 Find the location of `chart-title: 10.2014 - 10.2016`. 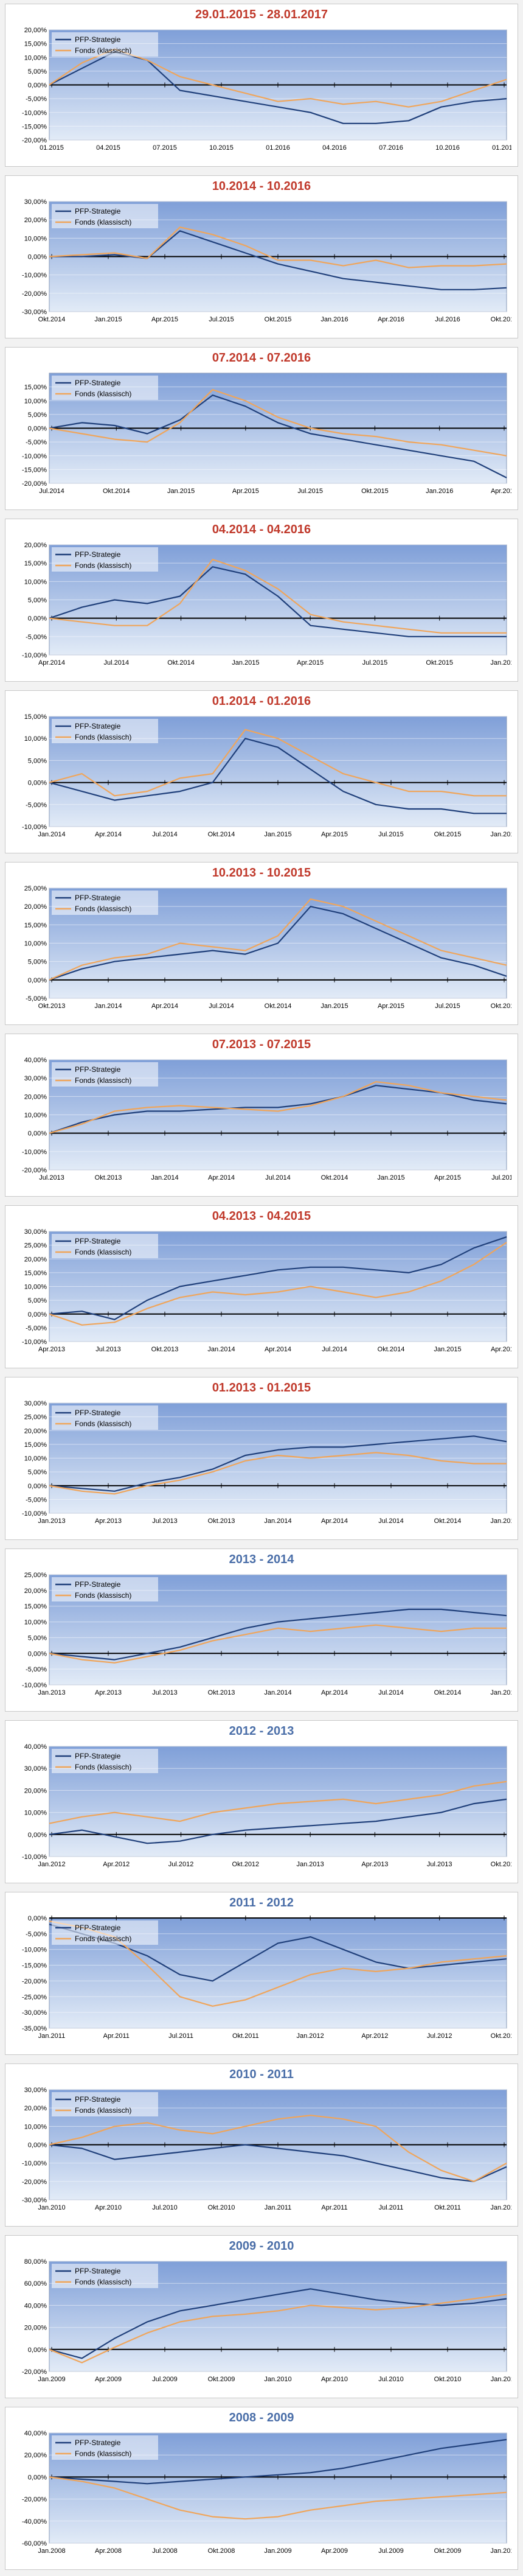

chart-title: 10.2014 - 10.2016 is located at coordinates (261, 186).